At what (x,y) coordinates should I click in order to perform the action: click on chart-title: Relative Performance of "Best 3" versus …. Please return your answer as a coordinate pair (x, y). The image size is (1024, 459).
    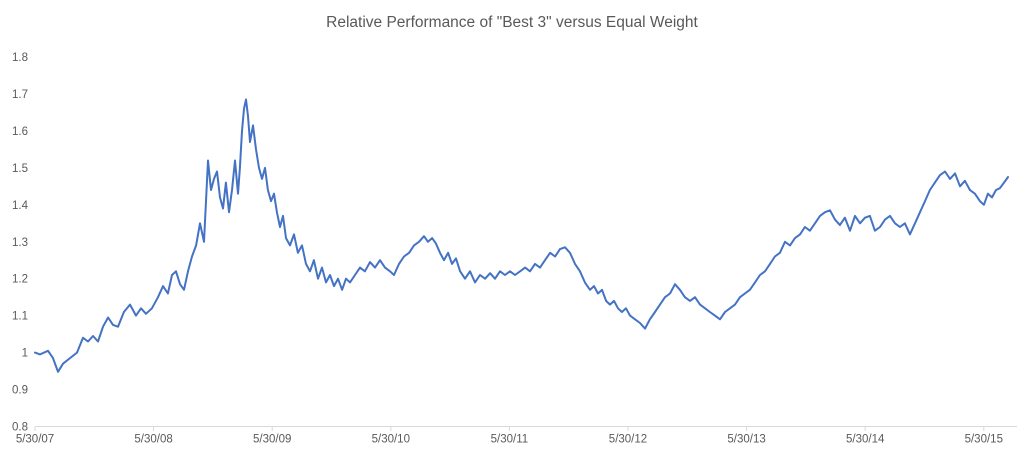
    Looking at the image, I should click on (512, 22).